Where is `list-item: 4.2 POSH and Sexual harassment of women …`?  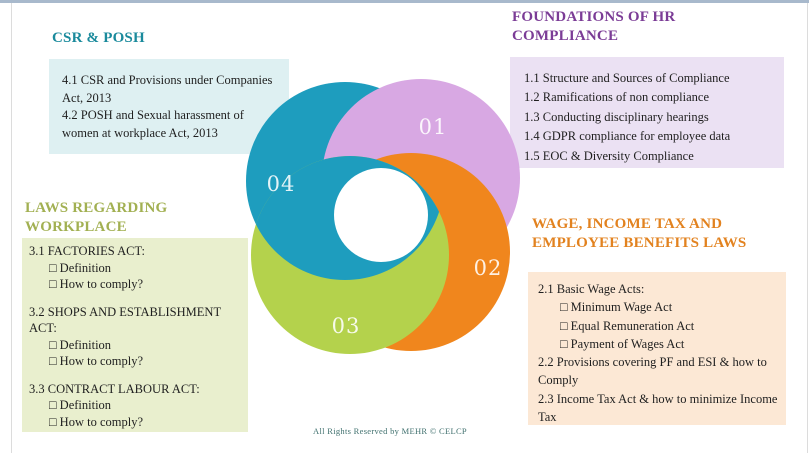 list-item: 4.2 POSH and Sexual harassment of women … is located at coordinates (153, 124).